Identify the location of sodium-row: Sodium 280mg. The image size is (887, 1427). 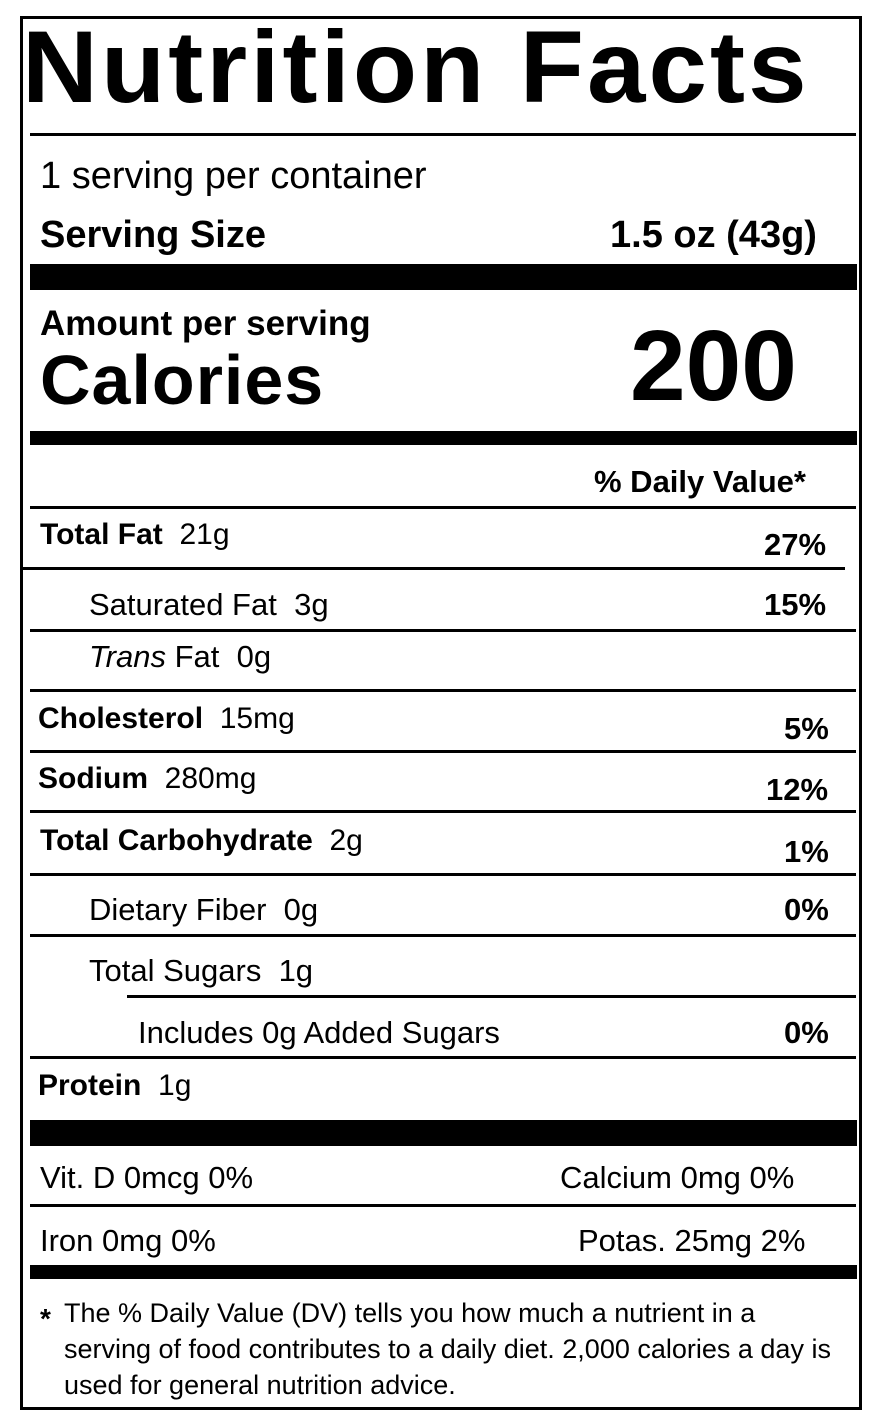
(147, 779).